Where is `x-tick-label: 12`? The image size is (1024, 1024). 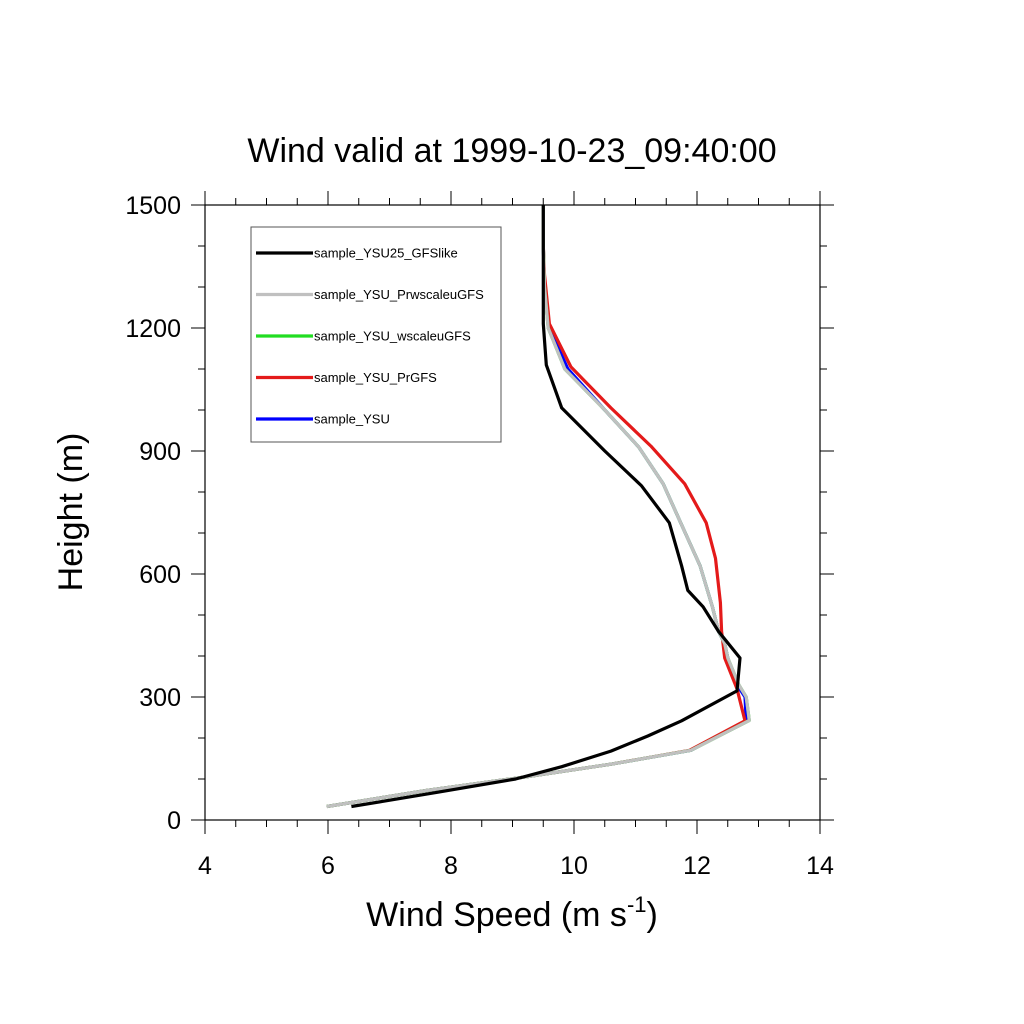 x-tick-label: 12 is located at coordinates (697, 866).